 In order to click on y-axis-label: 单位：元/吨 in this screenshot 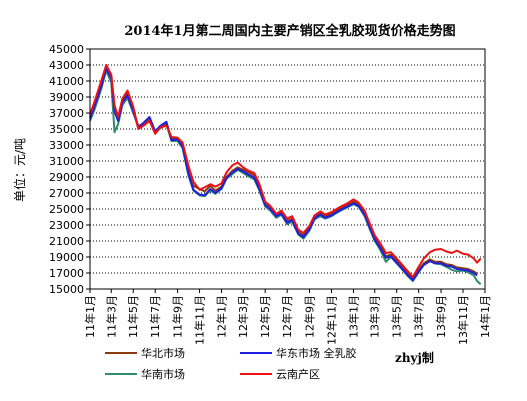, I will do `click(19, 170)`.